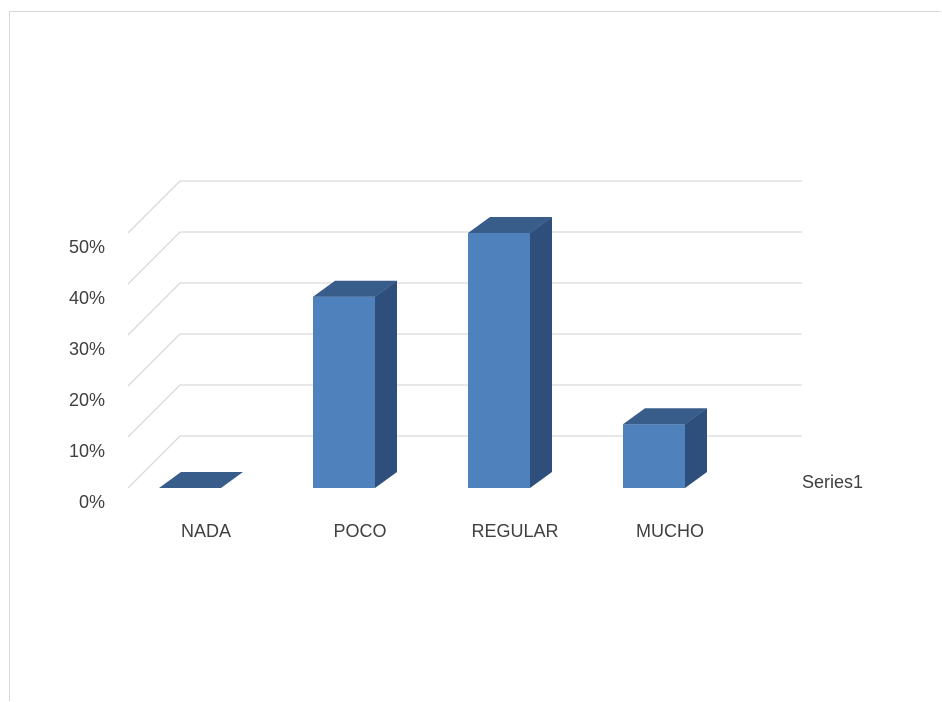 Image resolution: width=942 pixels, height=702 pixels. What do you see at coordinates (206, 531) in the screenshot?
I see `x-tick-label: NADA` at bounding box center [206, 531].